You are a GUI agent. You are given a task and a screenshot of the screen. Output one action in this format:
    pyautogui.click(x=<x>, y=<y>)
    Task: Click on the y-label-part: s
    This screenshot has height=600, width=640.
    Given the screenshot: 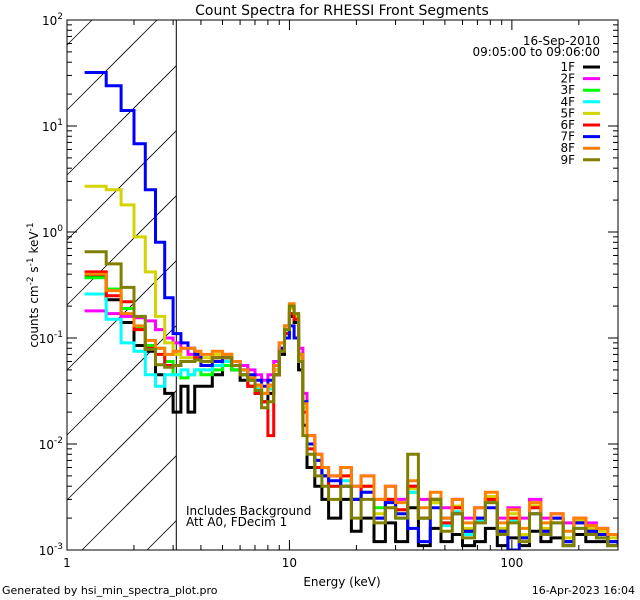 What is the action you would take?
    pyautogui.click(x=34, y=271)
    